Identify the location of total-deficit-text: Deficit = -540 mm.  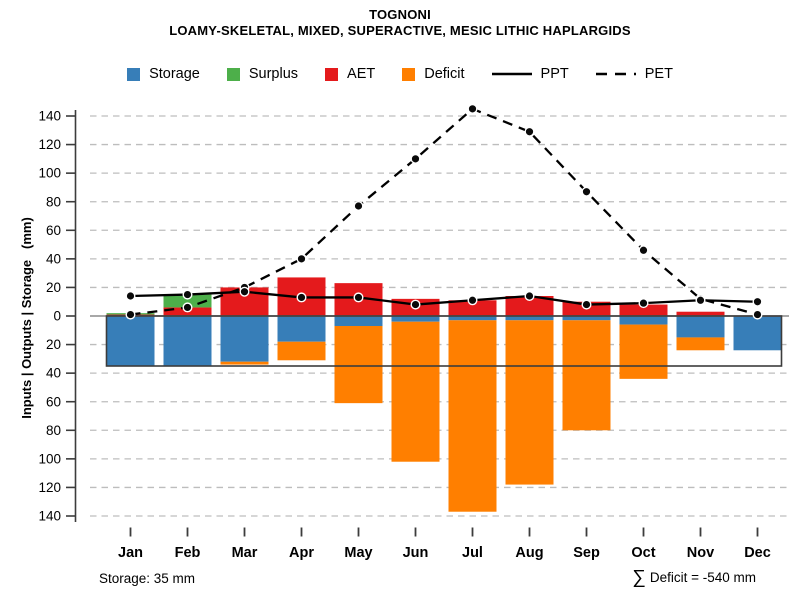
(702, 577).